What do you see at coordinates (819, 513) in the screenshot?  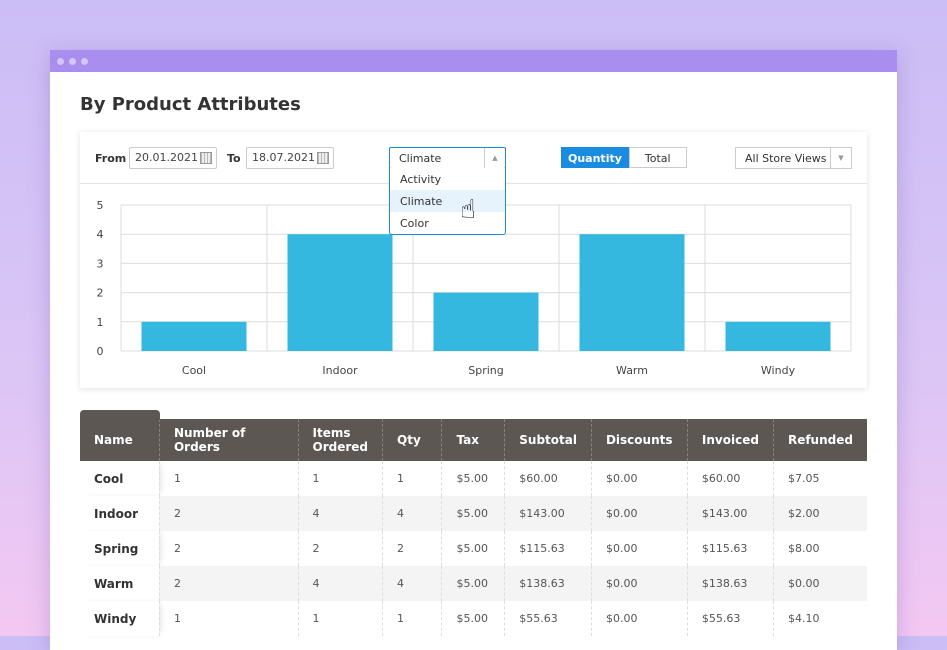 I see `table-cell: $2.00` at bounding box center [819, 513].